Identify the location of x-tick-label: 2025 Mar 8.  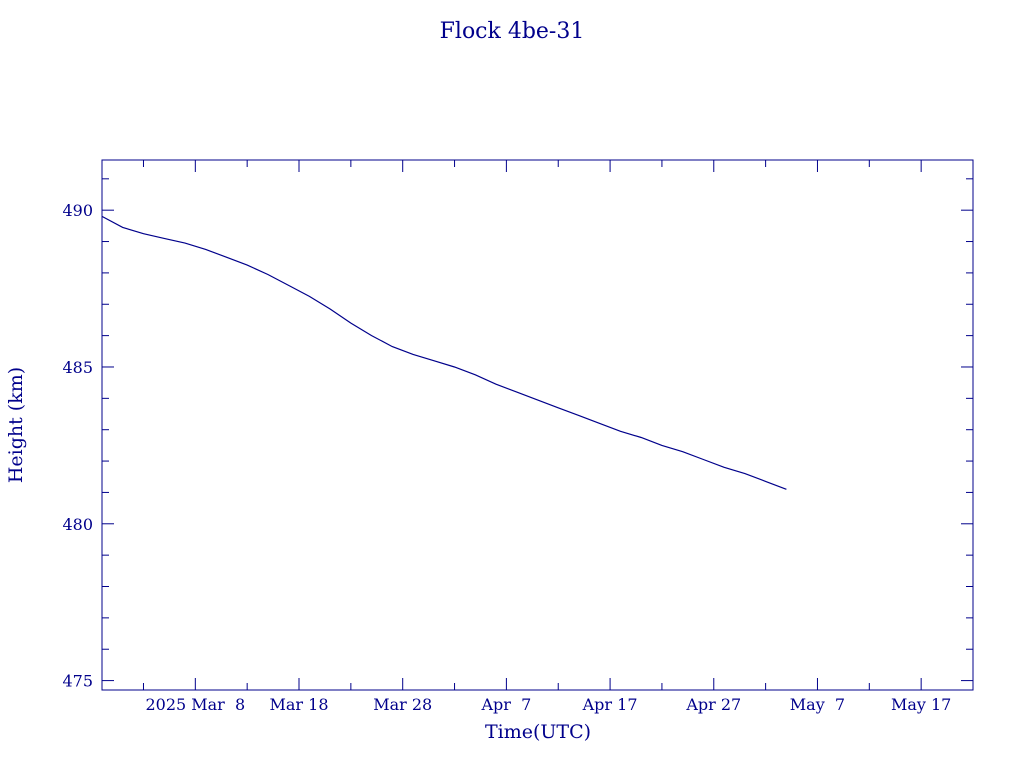
(195, 704).